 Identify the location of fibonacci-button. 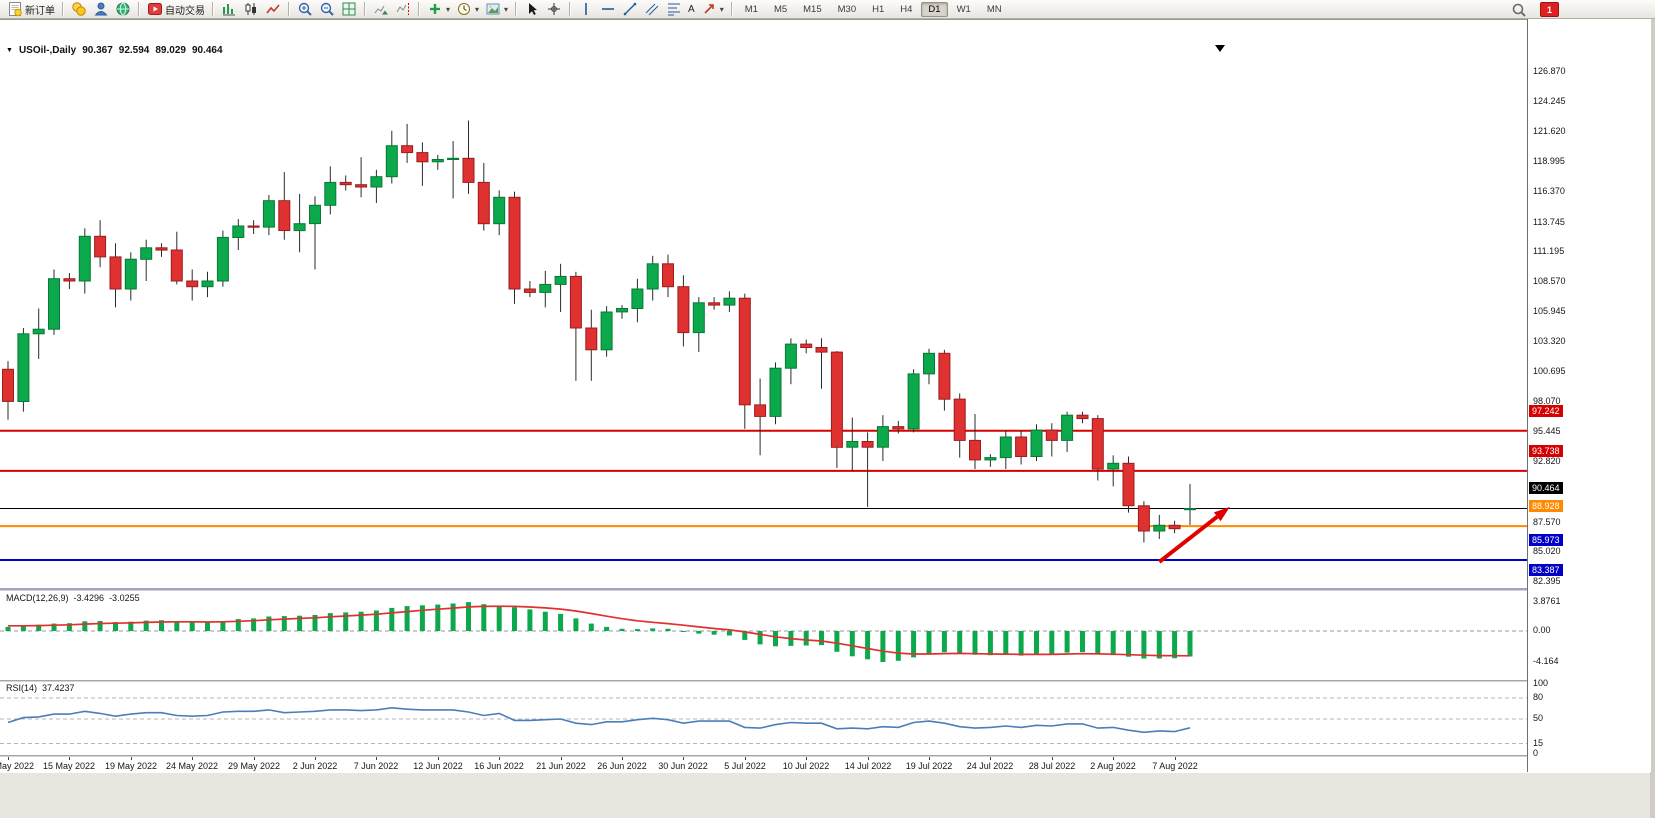
(674, 9).